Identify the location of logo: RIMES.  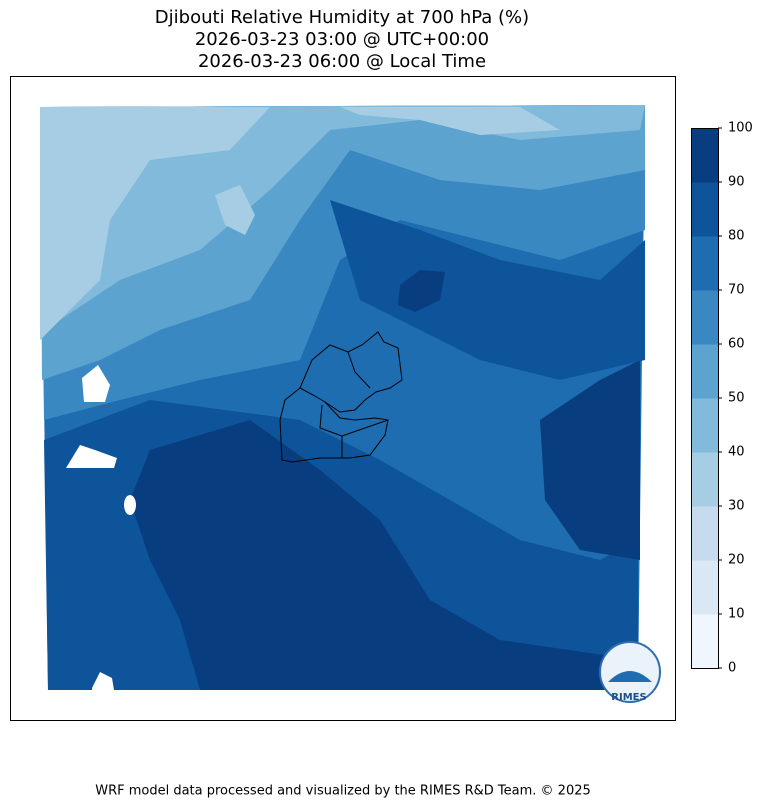
(630, 672).